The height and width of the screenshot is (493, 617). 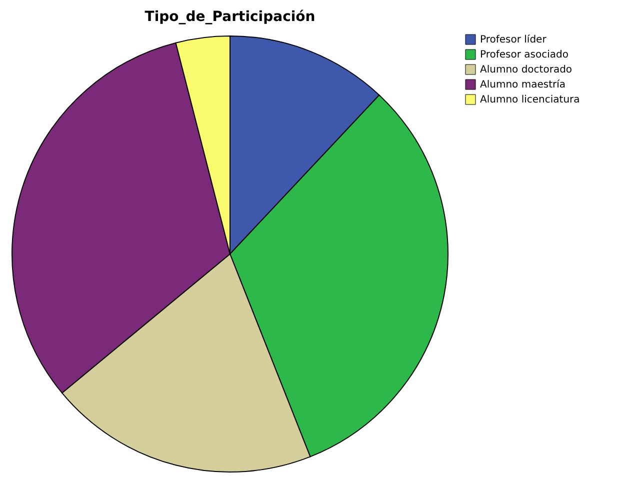 I want to click on legend-label: Profesor líder, so click(x=514, y=40).